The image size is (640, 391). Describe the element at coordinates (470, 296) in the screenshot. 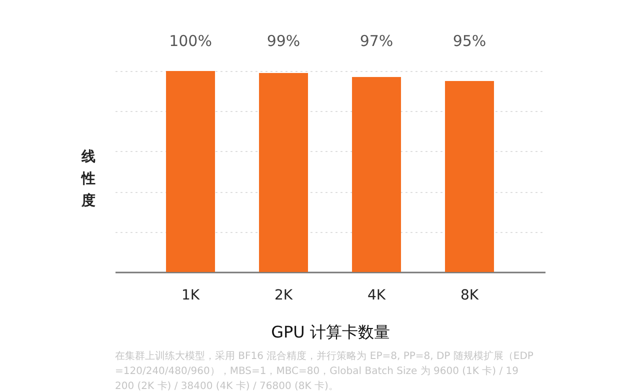

I see `x-tick-label: 8K` at that location.